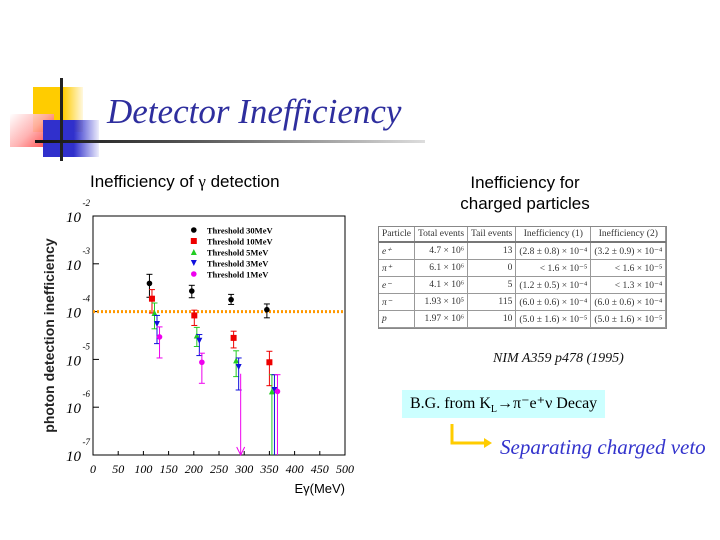  What do you see at coordinates (553, 251) in the screenshot?
I see `table-cell: (2.8 ± 0.8) × 10⁻⁴` at bounding box center [553, 251].